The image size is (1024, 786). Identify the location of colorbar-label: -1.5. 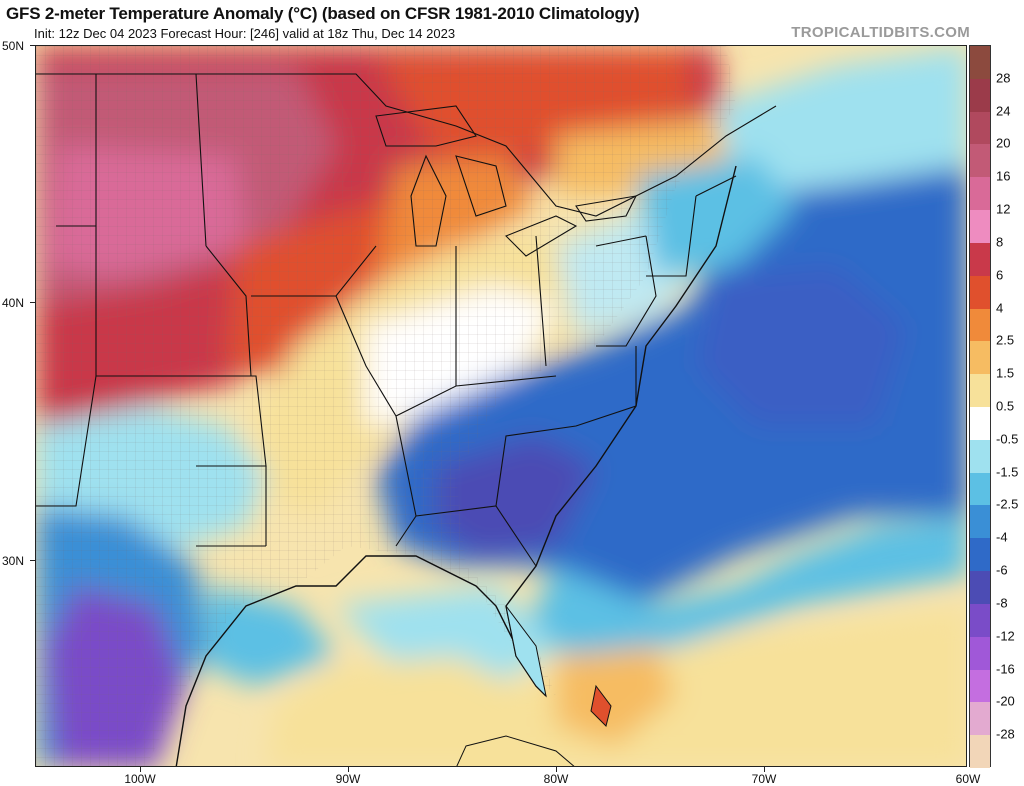
(1007, 472).